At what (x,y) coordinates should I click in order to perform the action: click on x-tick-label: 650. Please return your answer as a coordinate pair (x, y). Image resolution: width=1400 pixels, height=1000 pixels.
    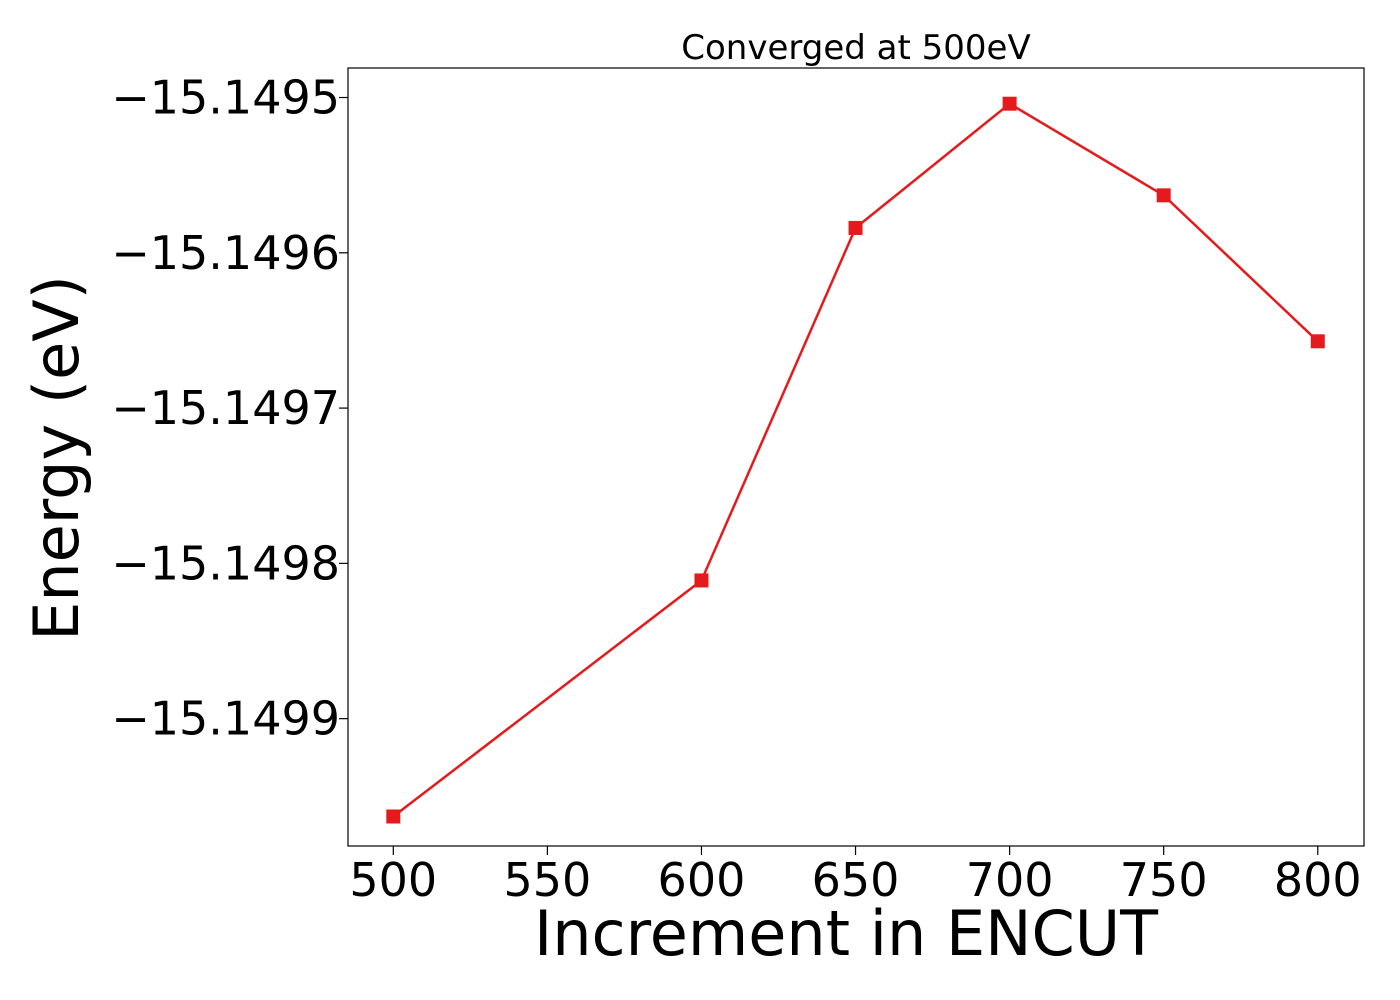
    Looking at the image, I should click on (856, 880).